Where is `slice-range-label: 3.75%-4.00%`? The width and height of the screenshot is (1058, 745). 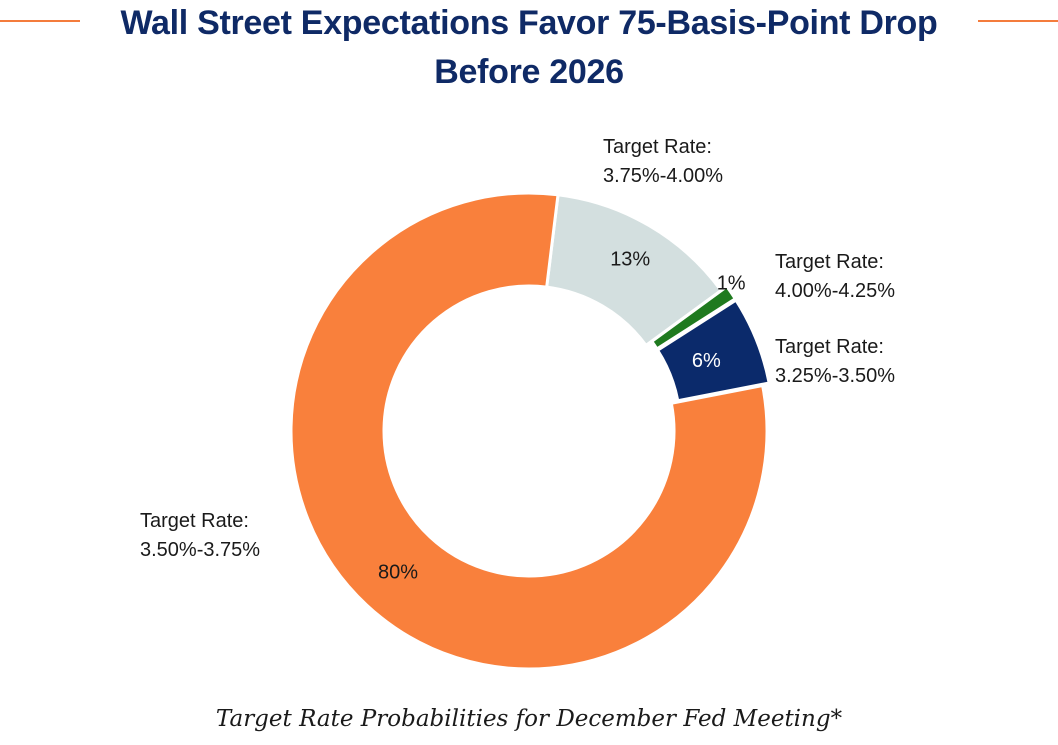 slice-range-label: 3.75%-4.00% is located at coordinates (663, 176).